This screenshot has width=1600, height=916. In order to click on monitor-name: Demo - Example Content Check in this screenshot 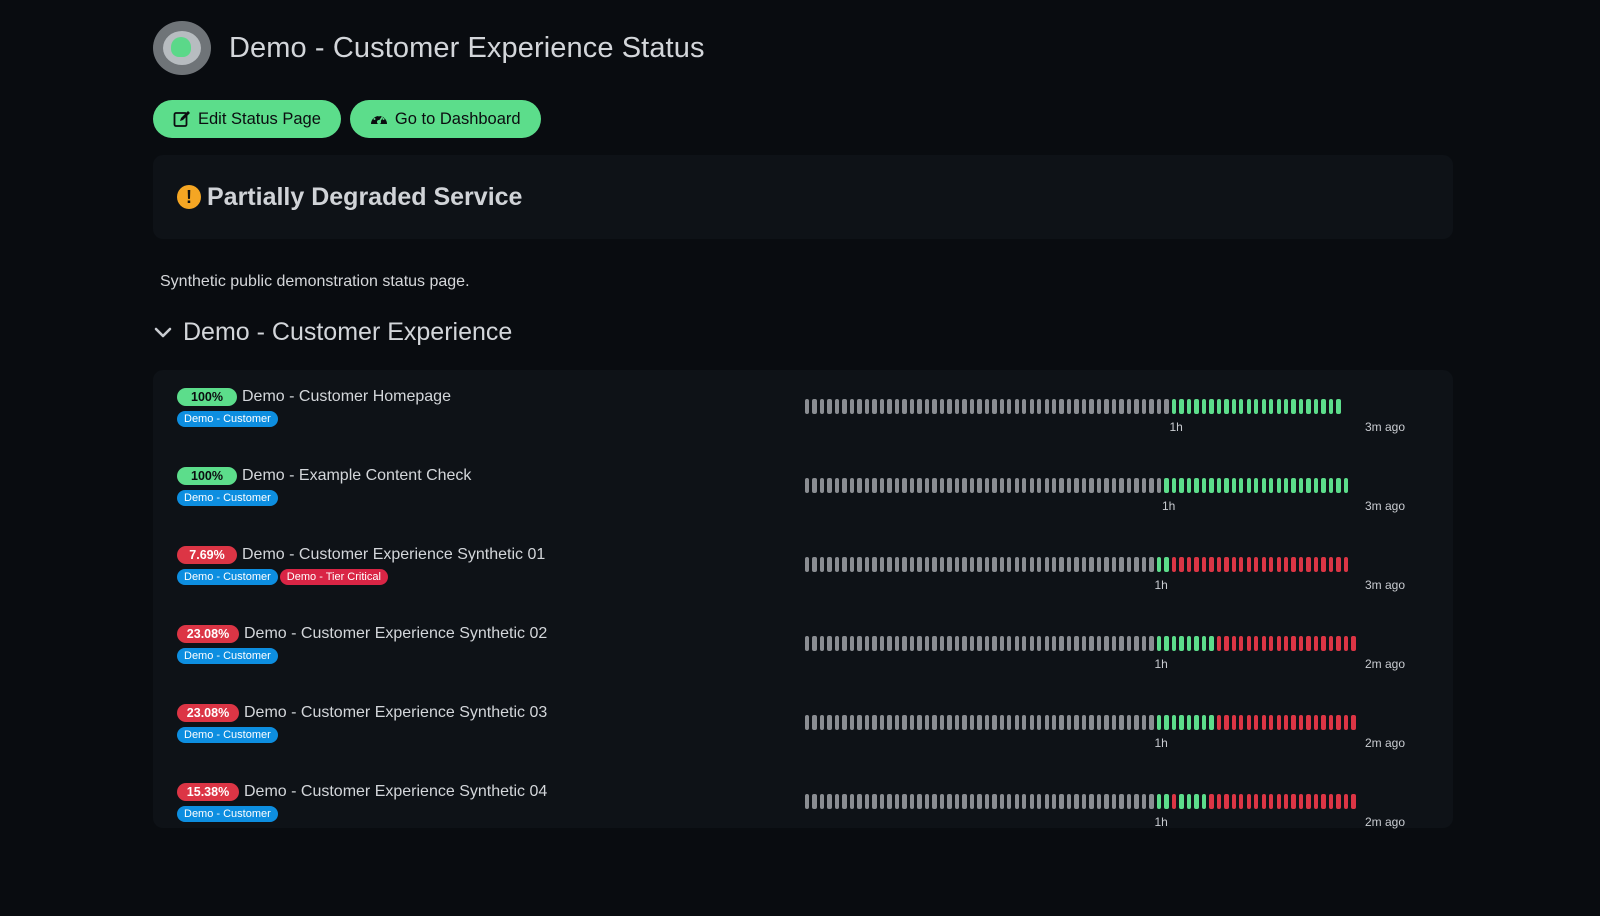, I will do `click(357, 475)`.